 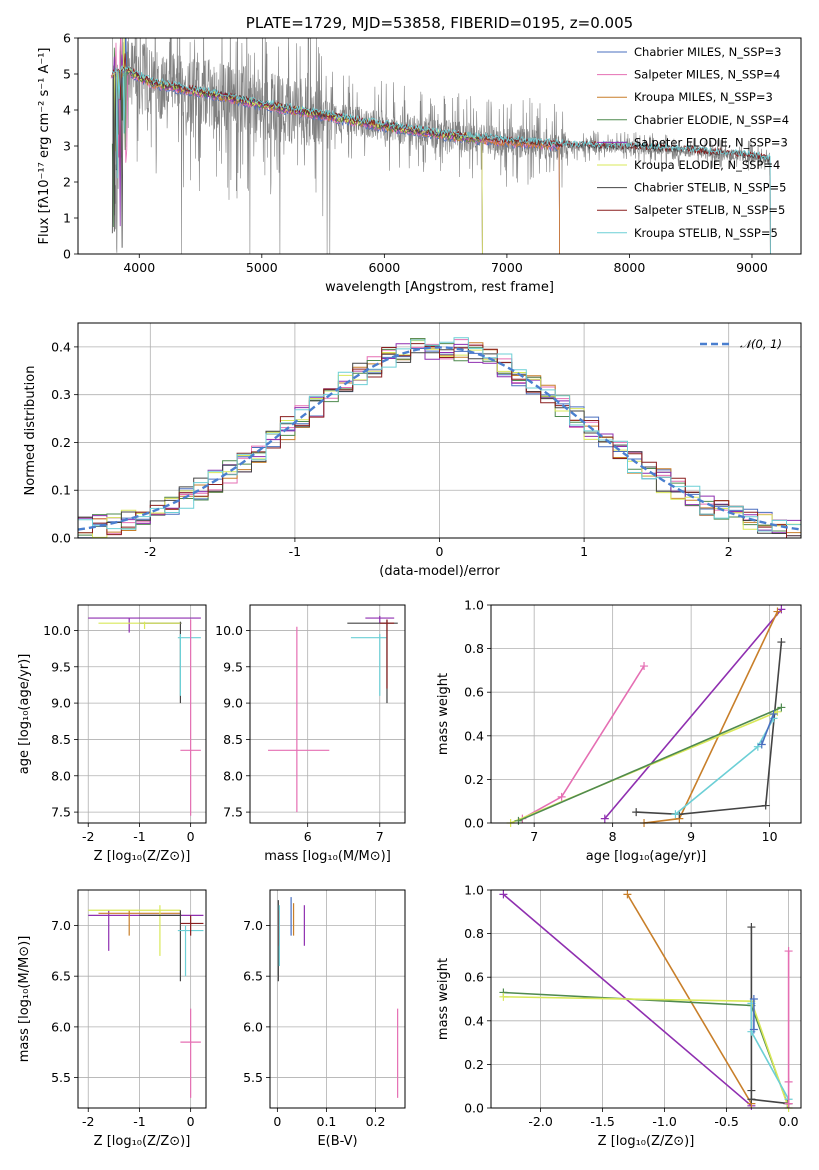 What do you see at coordinates (664, 1121) in the screenshot?
I see `x-tick-label: -1.0` at bounding box center [664, 1121].